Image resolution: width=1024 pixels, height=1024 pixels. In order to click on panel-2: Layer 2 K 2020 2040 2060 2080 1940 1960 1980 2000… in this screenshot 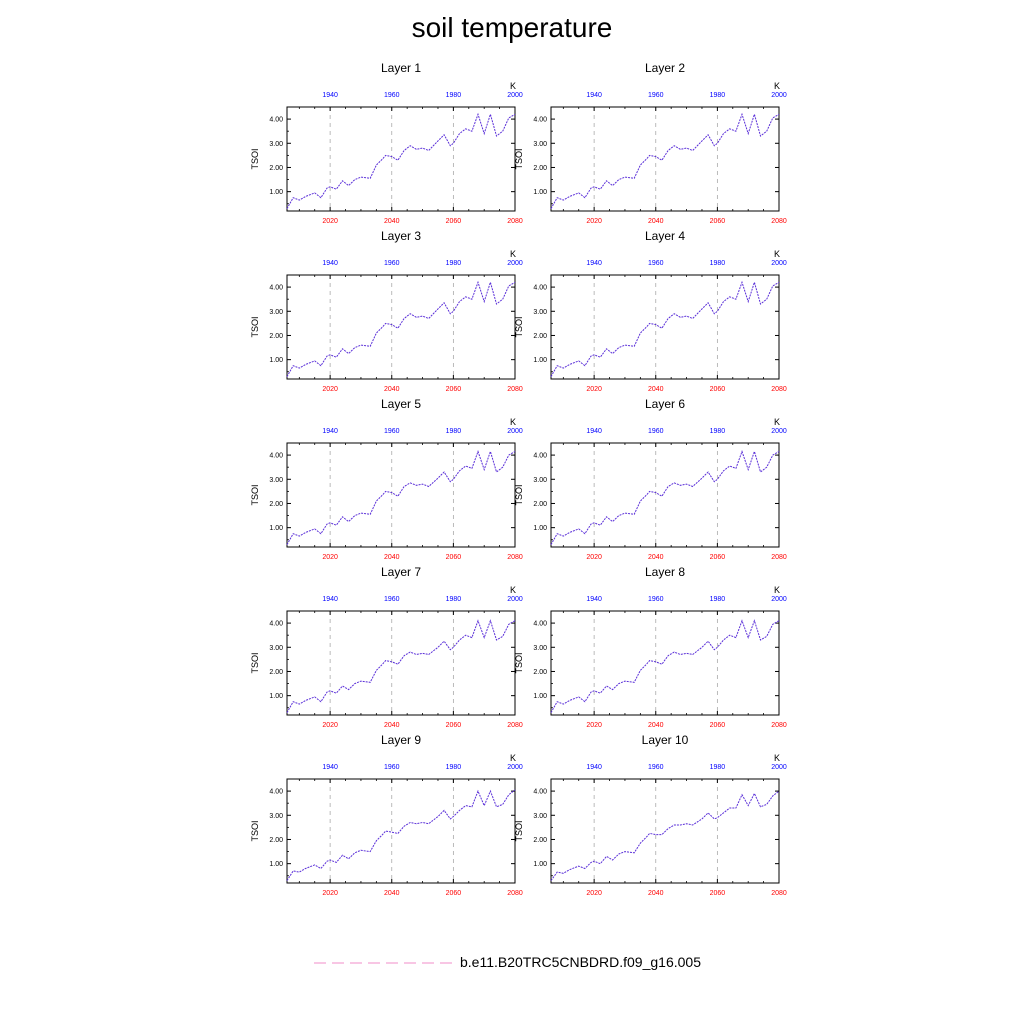, I will do `click(650, 140)`.